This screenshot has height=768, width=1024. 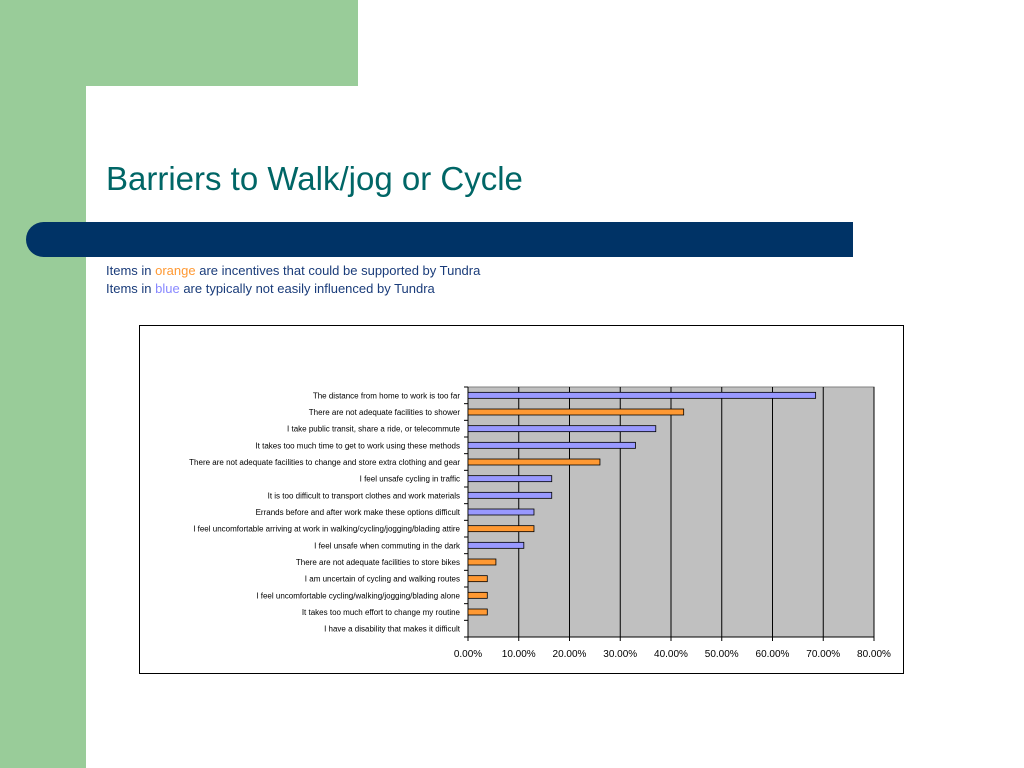 I want to click on category-label: I feel unsafe when commuting in the dark, so click(x=387, y=545).